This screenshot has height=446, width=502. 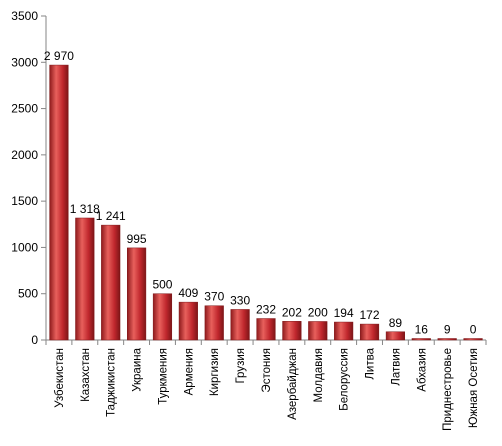 What do you see at coordinates (267, 370) in the screenshot?
I see `category-label: Эстония` at bounding box center [267, 370].